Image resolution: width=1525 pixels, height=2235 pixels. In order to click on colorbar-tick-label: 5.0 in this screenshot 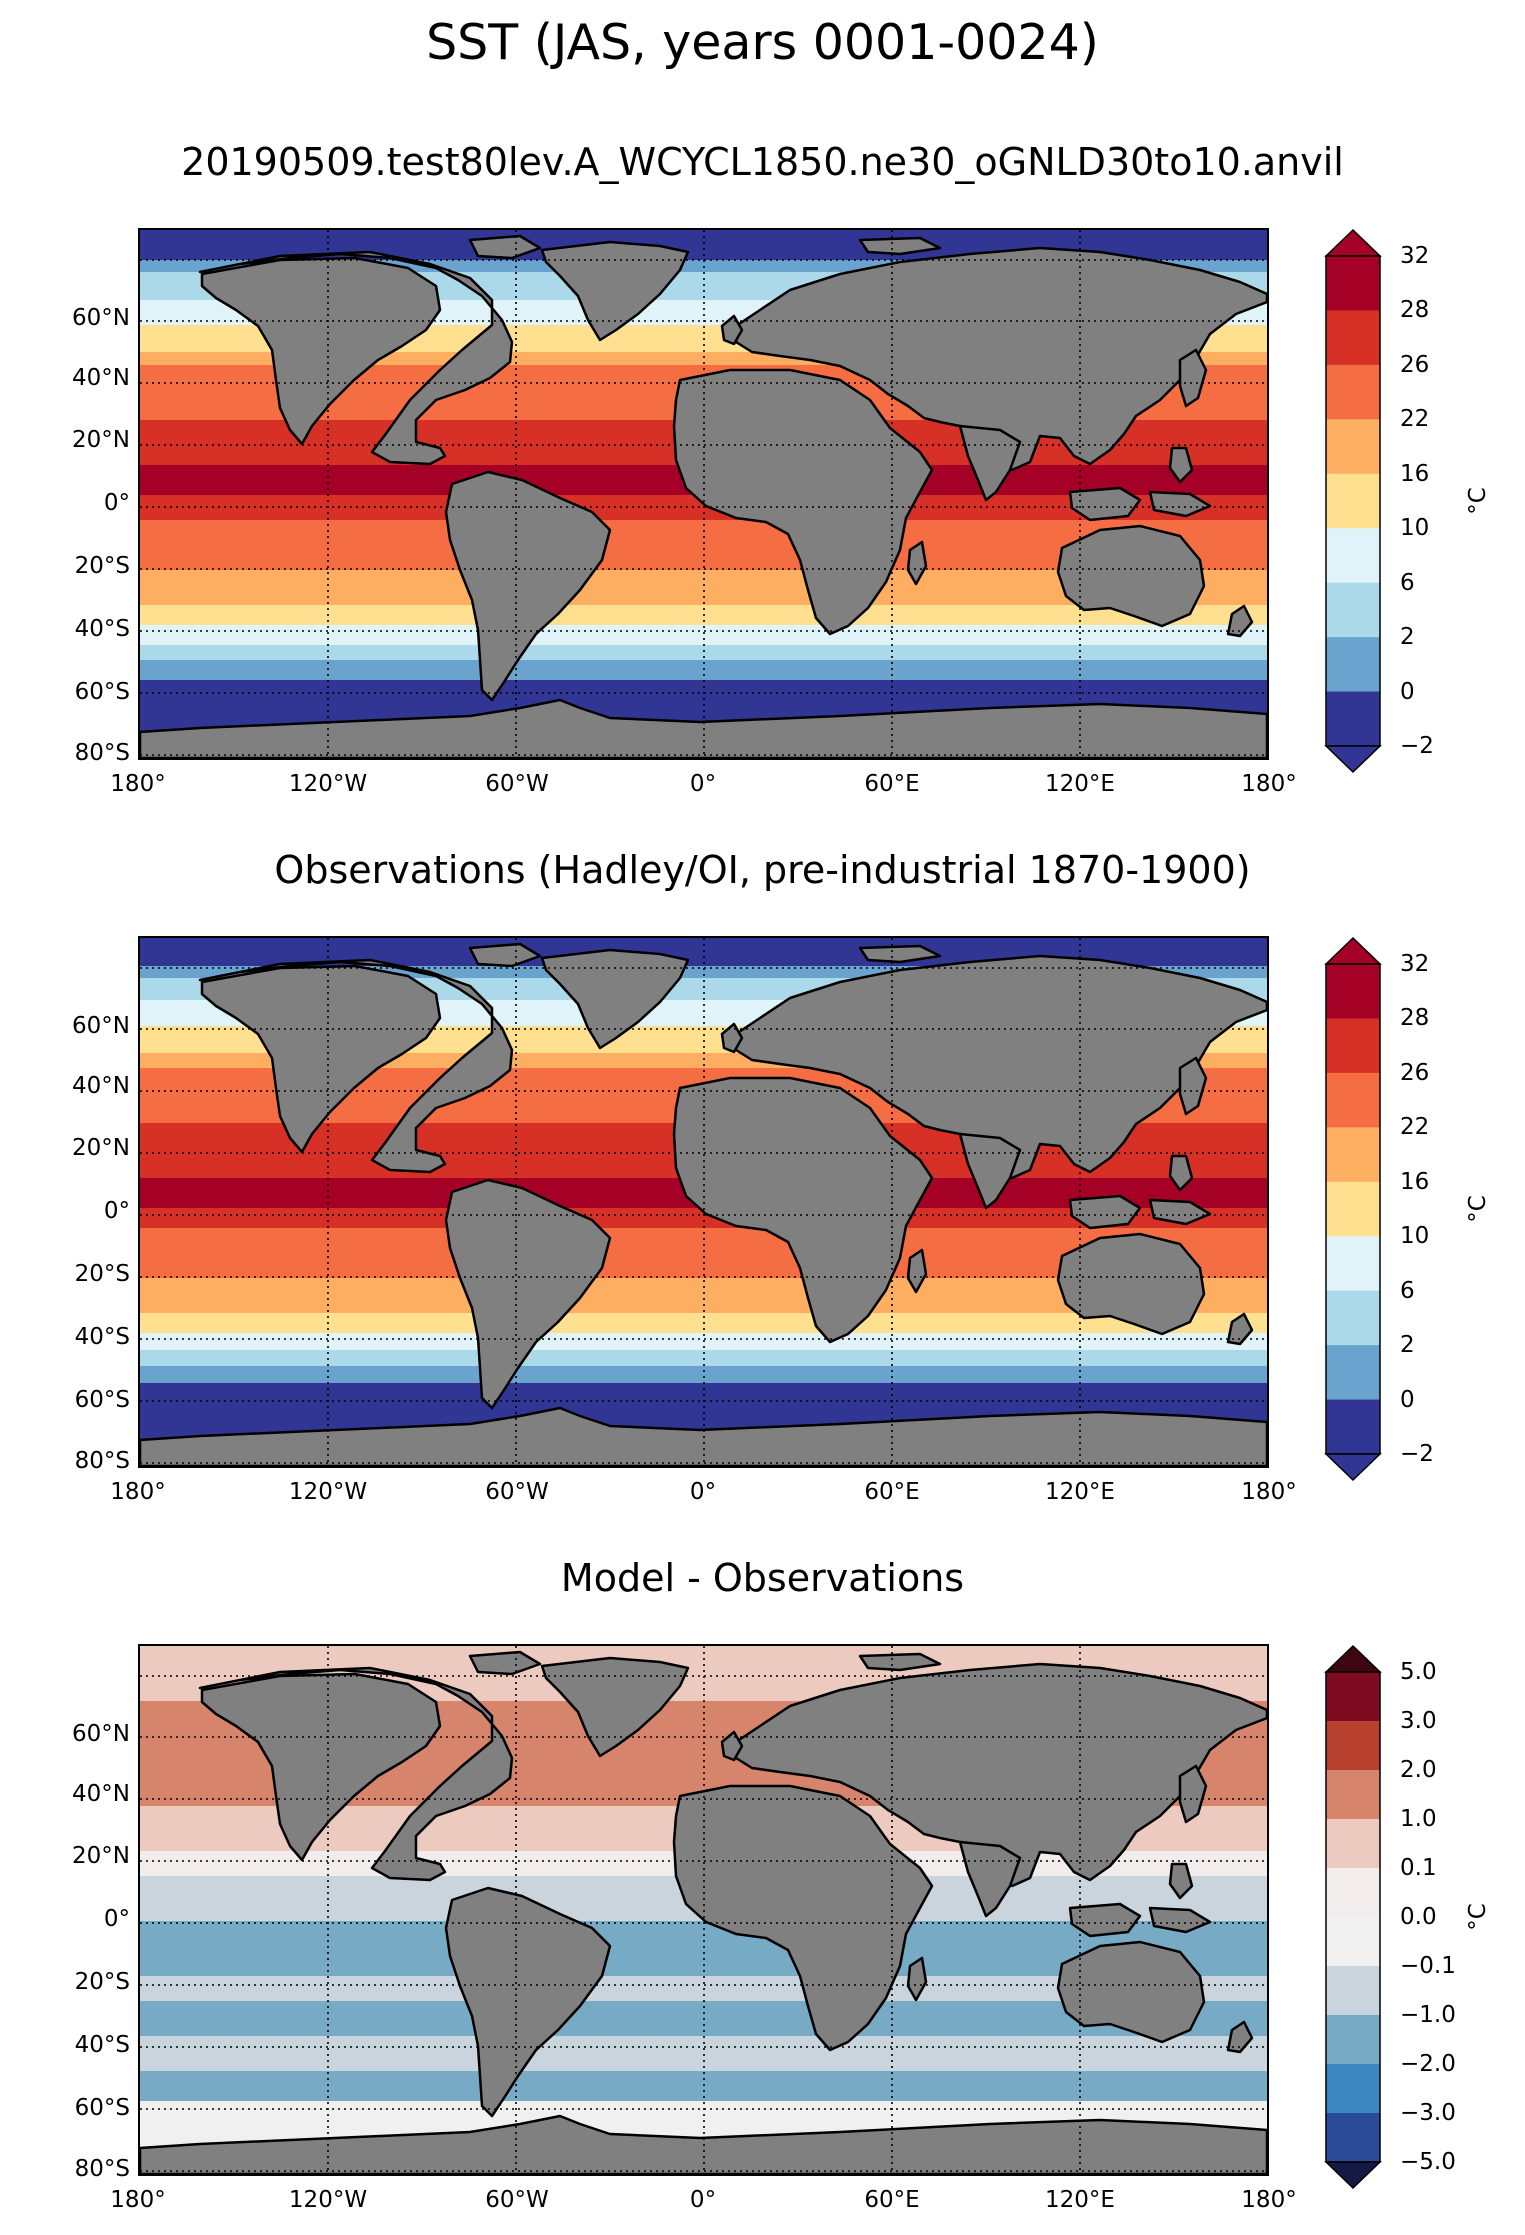, I will do `click(1418, 1672)`.